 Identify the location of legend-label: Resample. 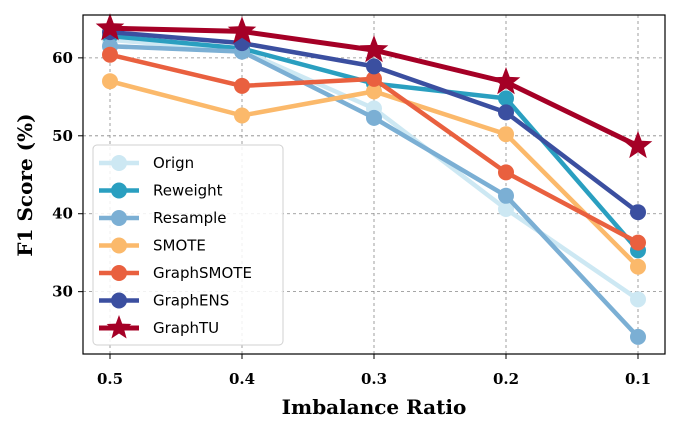
(190, 218).